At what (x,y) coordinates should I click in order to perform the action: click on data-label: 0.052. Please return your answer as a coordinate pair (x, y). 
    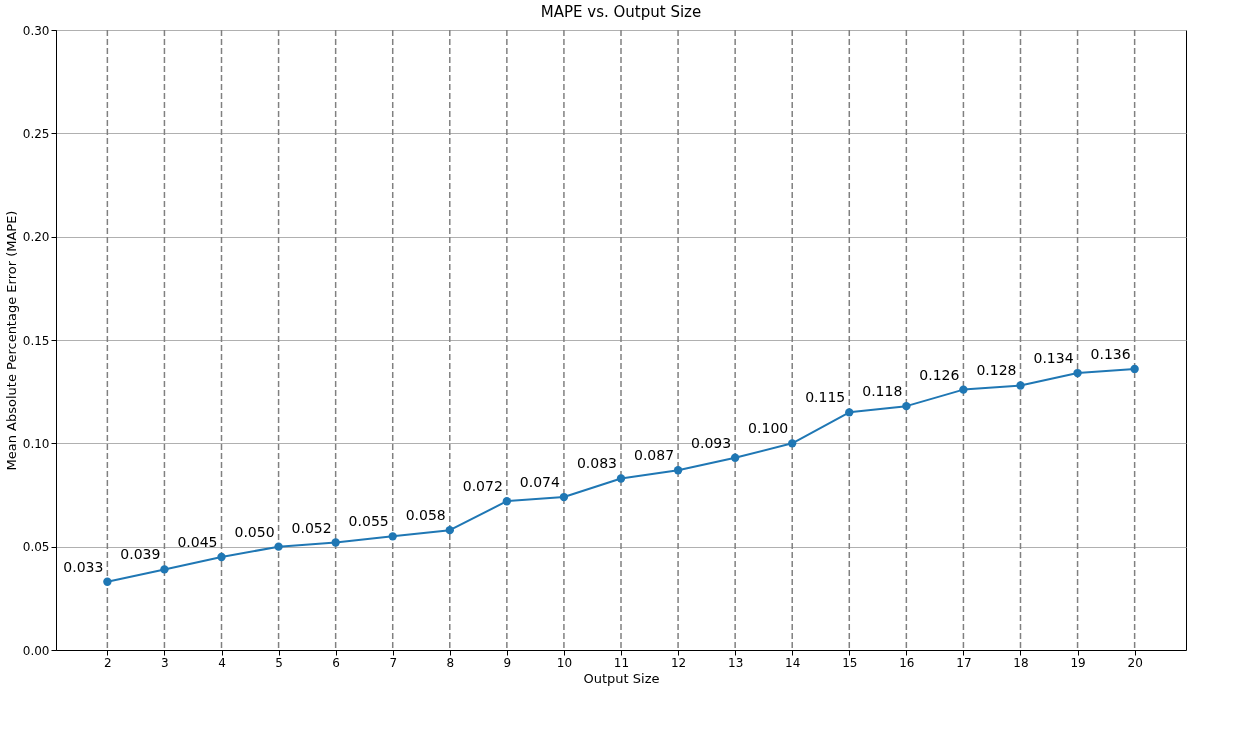
    Looking at the image, I should click on (311, 527).